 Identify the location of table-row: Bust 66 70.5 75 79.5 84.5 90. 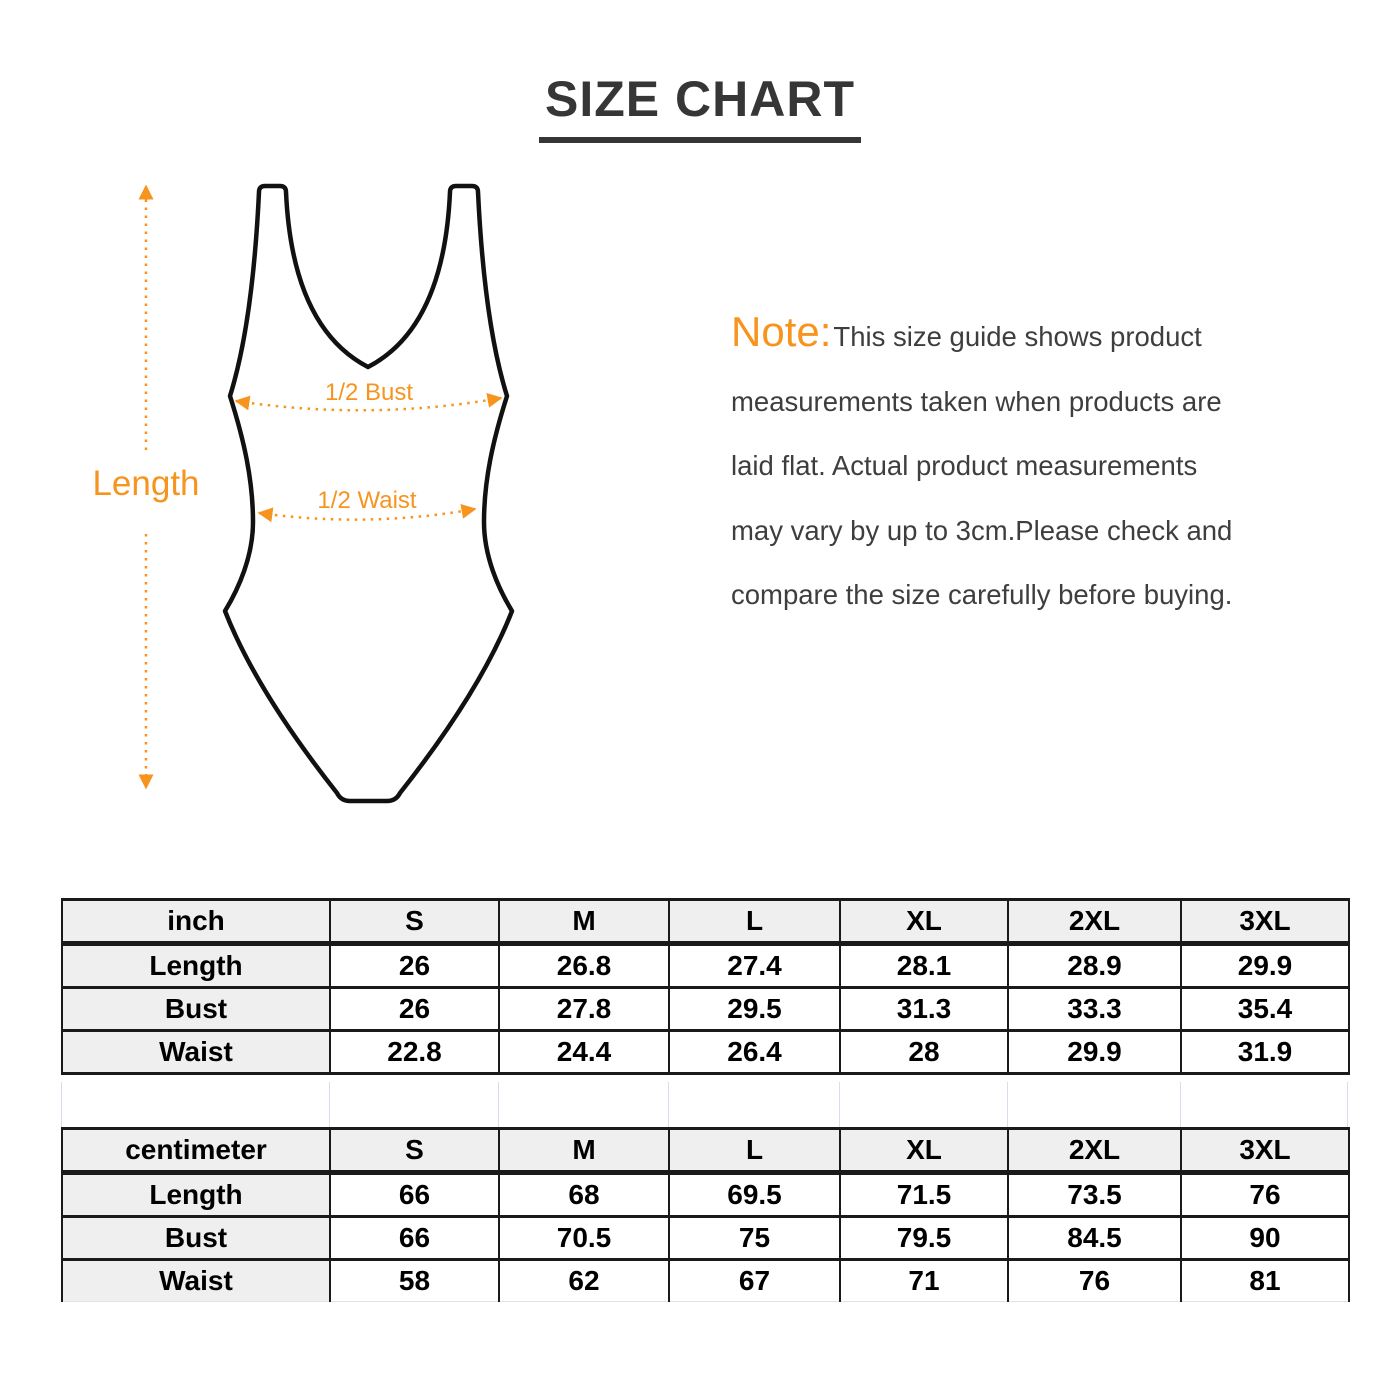
(705, 1238).